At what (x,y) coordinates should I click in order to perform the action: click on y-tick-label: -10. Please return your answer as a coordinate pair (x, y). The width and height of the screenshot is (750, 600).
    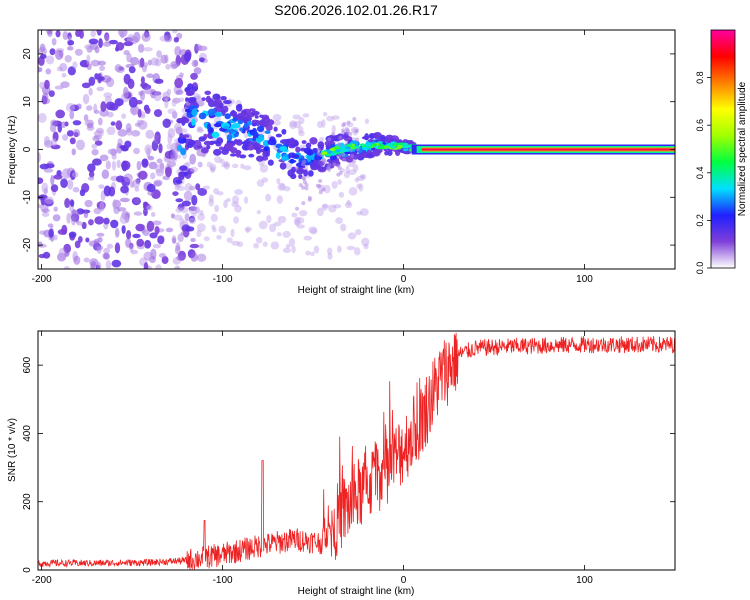
    Looking at the image, I should click on (27, 197).